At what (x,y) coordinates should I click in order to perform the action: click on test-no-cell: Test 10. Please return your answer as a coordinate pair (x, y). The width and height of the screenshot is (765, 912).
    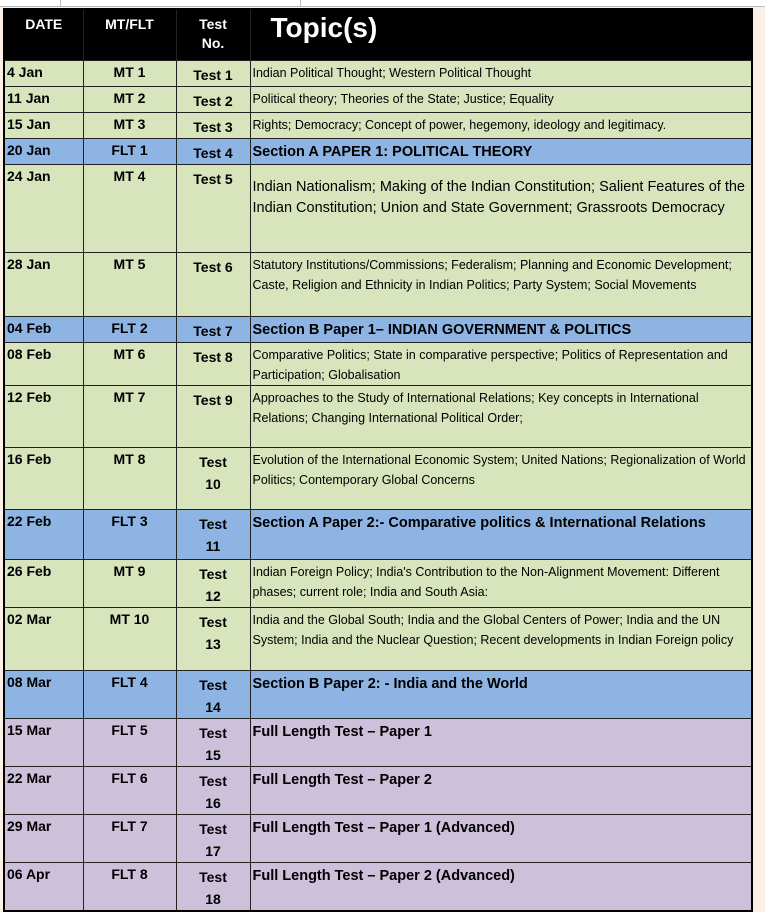
    Looking at the image, I should click on (213, 478).